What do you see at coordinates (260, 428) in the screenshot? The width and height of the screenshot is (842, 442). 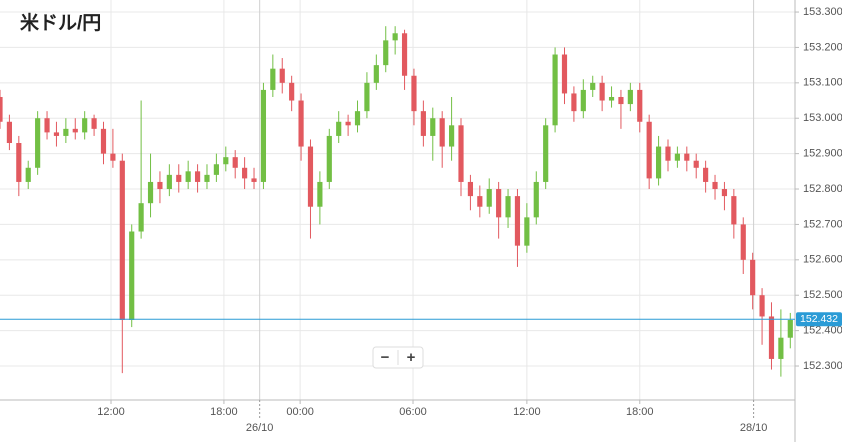 I see `date-label: 26/10` at bounding box center [260, 428].